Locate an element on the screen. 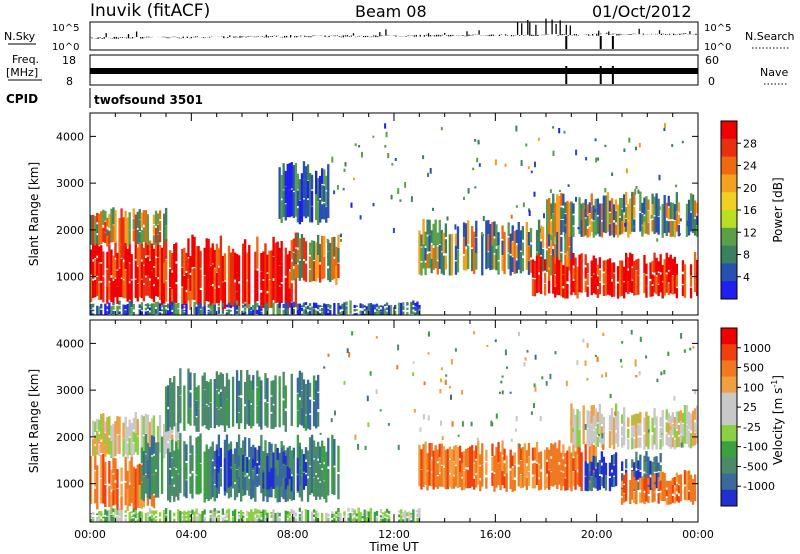  freq-top-value: 18 is located at coordinates (69, 60).